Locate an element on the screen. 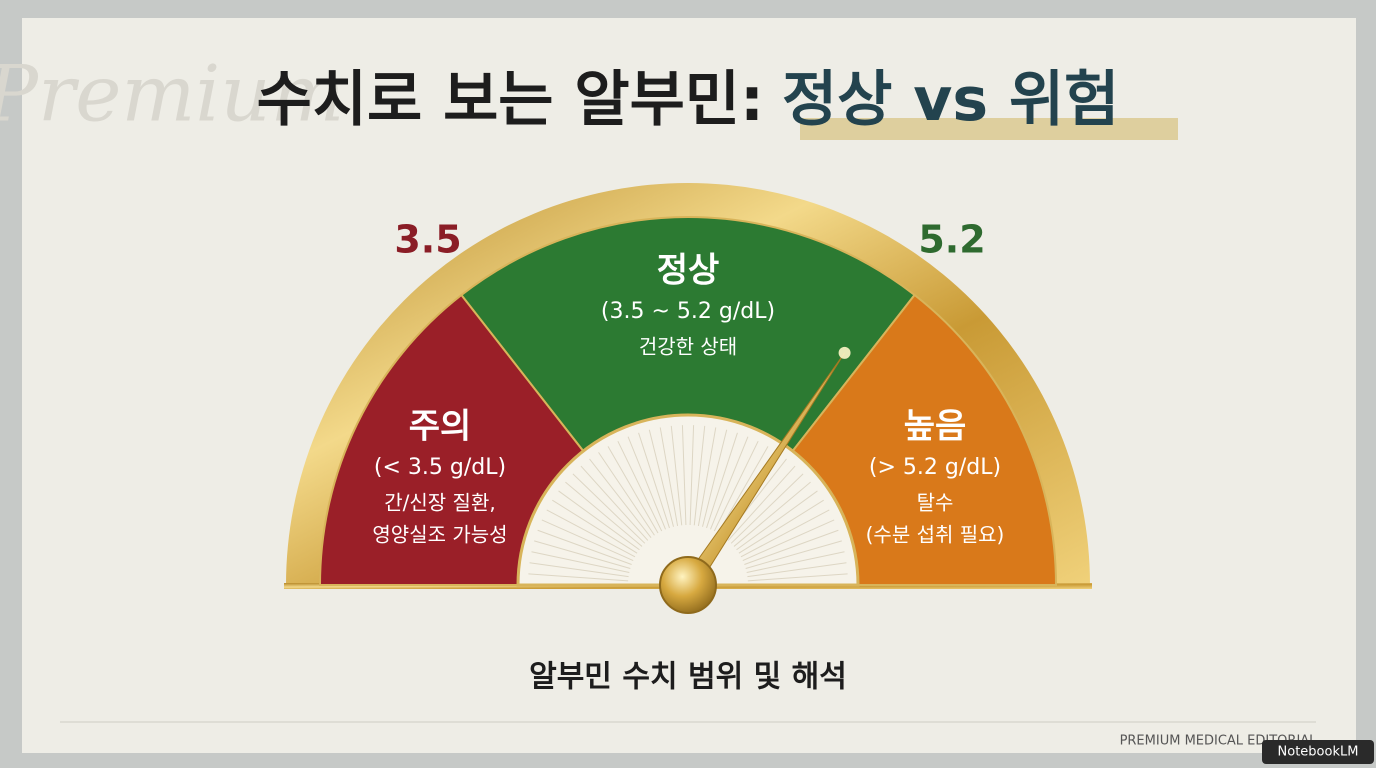 The image size is (1376, 768). caption: 알부민 수치 범위 및 해석 is located at coordinates (688, 677).